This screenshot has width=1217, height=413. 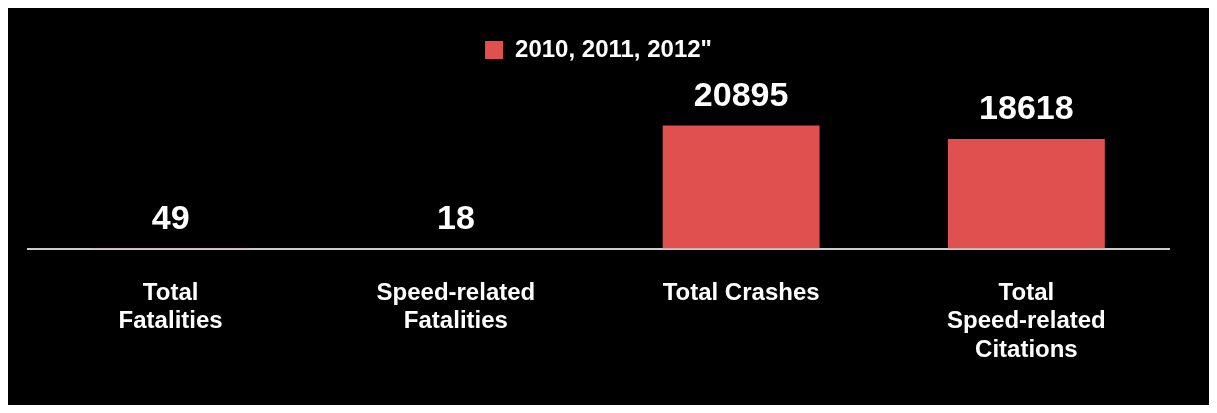 What do you see at coordinates (741, 93) in the screenshot?
I see `data-label: 20895` at bounding box center [741, 93].